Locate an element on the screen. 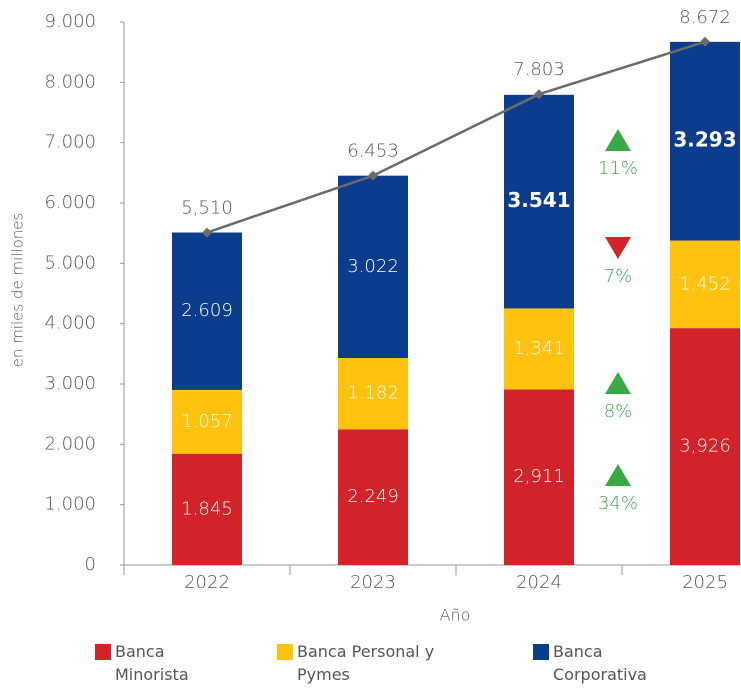  x-tick-label: 2025 is located at coordinates (705, 582).